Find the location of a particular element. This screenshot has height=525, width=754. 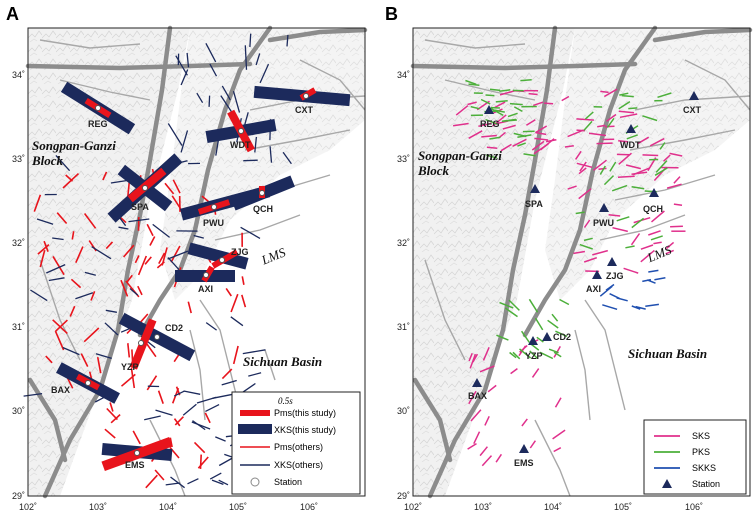

panel-a-letter: A is located at coordinates (12, 14).